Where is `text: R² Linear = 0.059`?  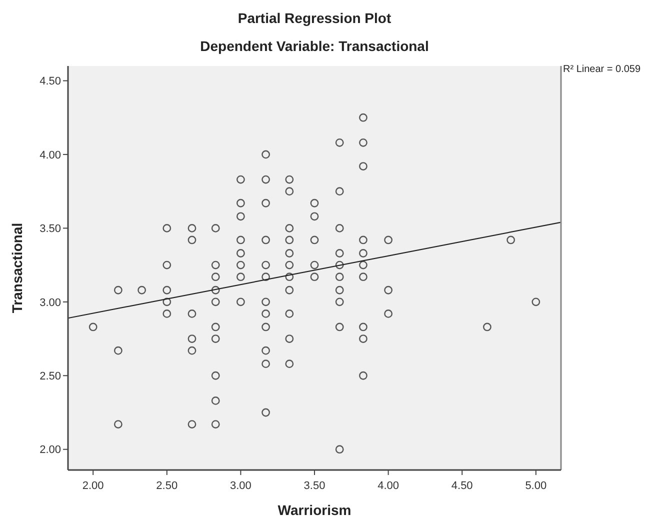 text: R² Linear = 0.059 is located at coordinates (602, 69).